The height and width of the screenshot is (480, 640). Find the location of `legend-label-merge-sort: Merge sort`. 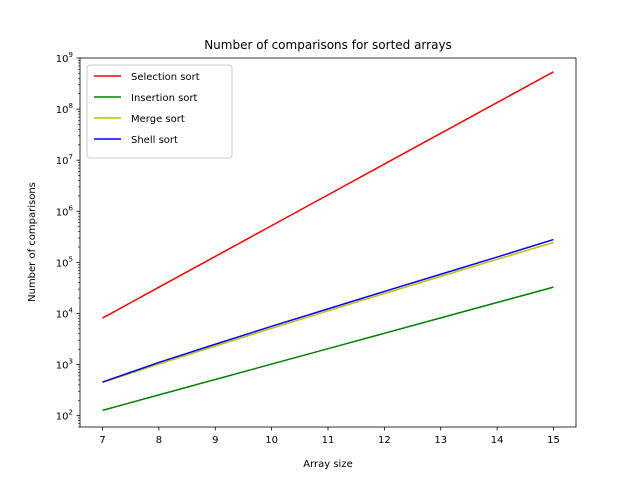

legend-label-merge-sort: Merge sort is located at coordinates (158, 119).